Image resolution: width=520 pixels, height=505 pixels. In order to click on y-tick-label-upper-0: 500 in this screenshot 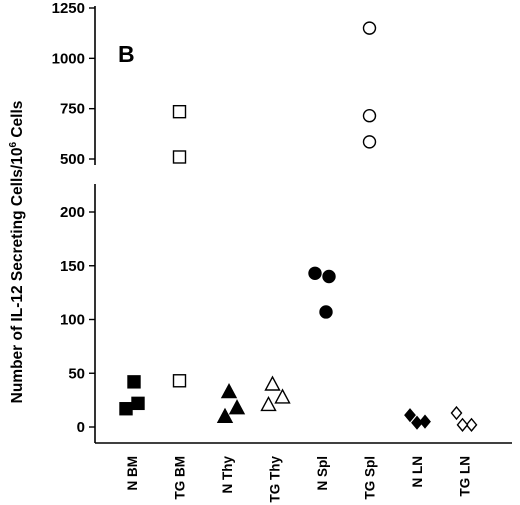, I will do `click(72, 159)`.